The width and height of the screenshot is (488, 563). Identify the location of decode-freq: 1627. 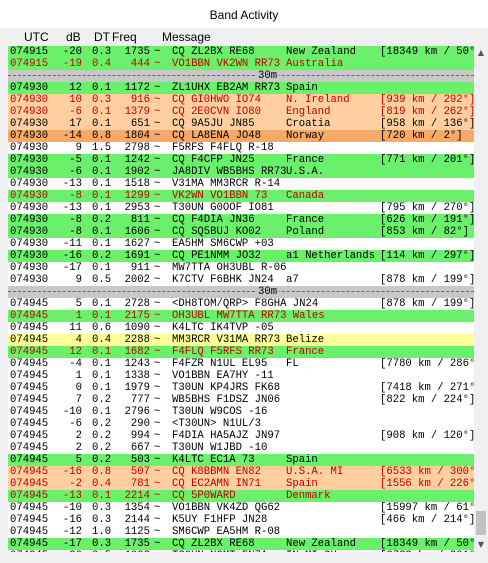
(137, 244).